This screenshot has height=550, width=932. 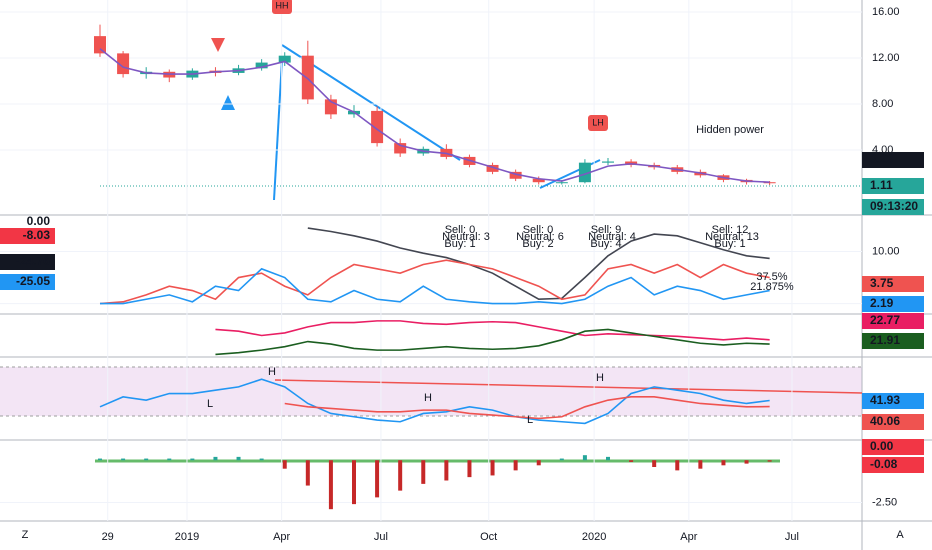 I want to click on price-tag-label: -0.08, so click(x=884, y=464).